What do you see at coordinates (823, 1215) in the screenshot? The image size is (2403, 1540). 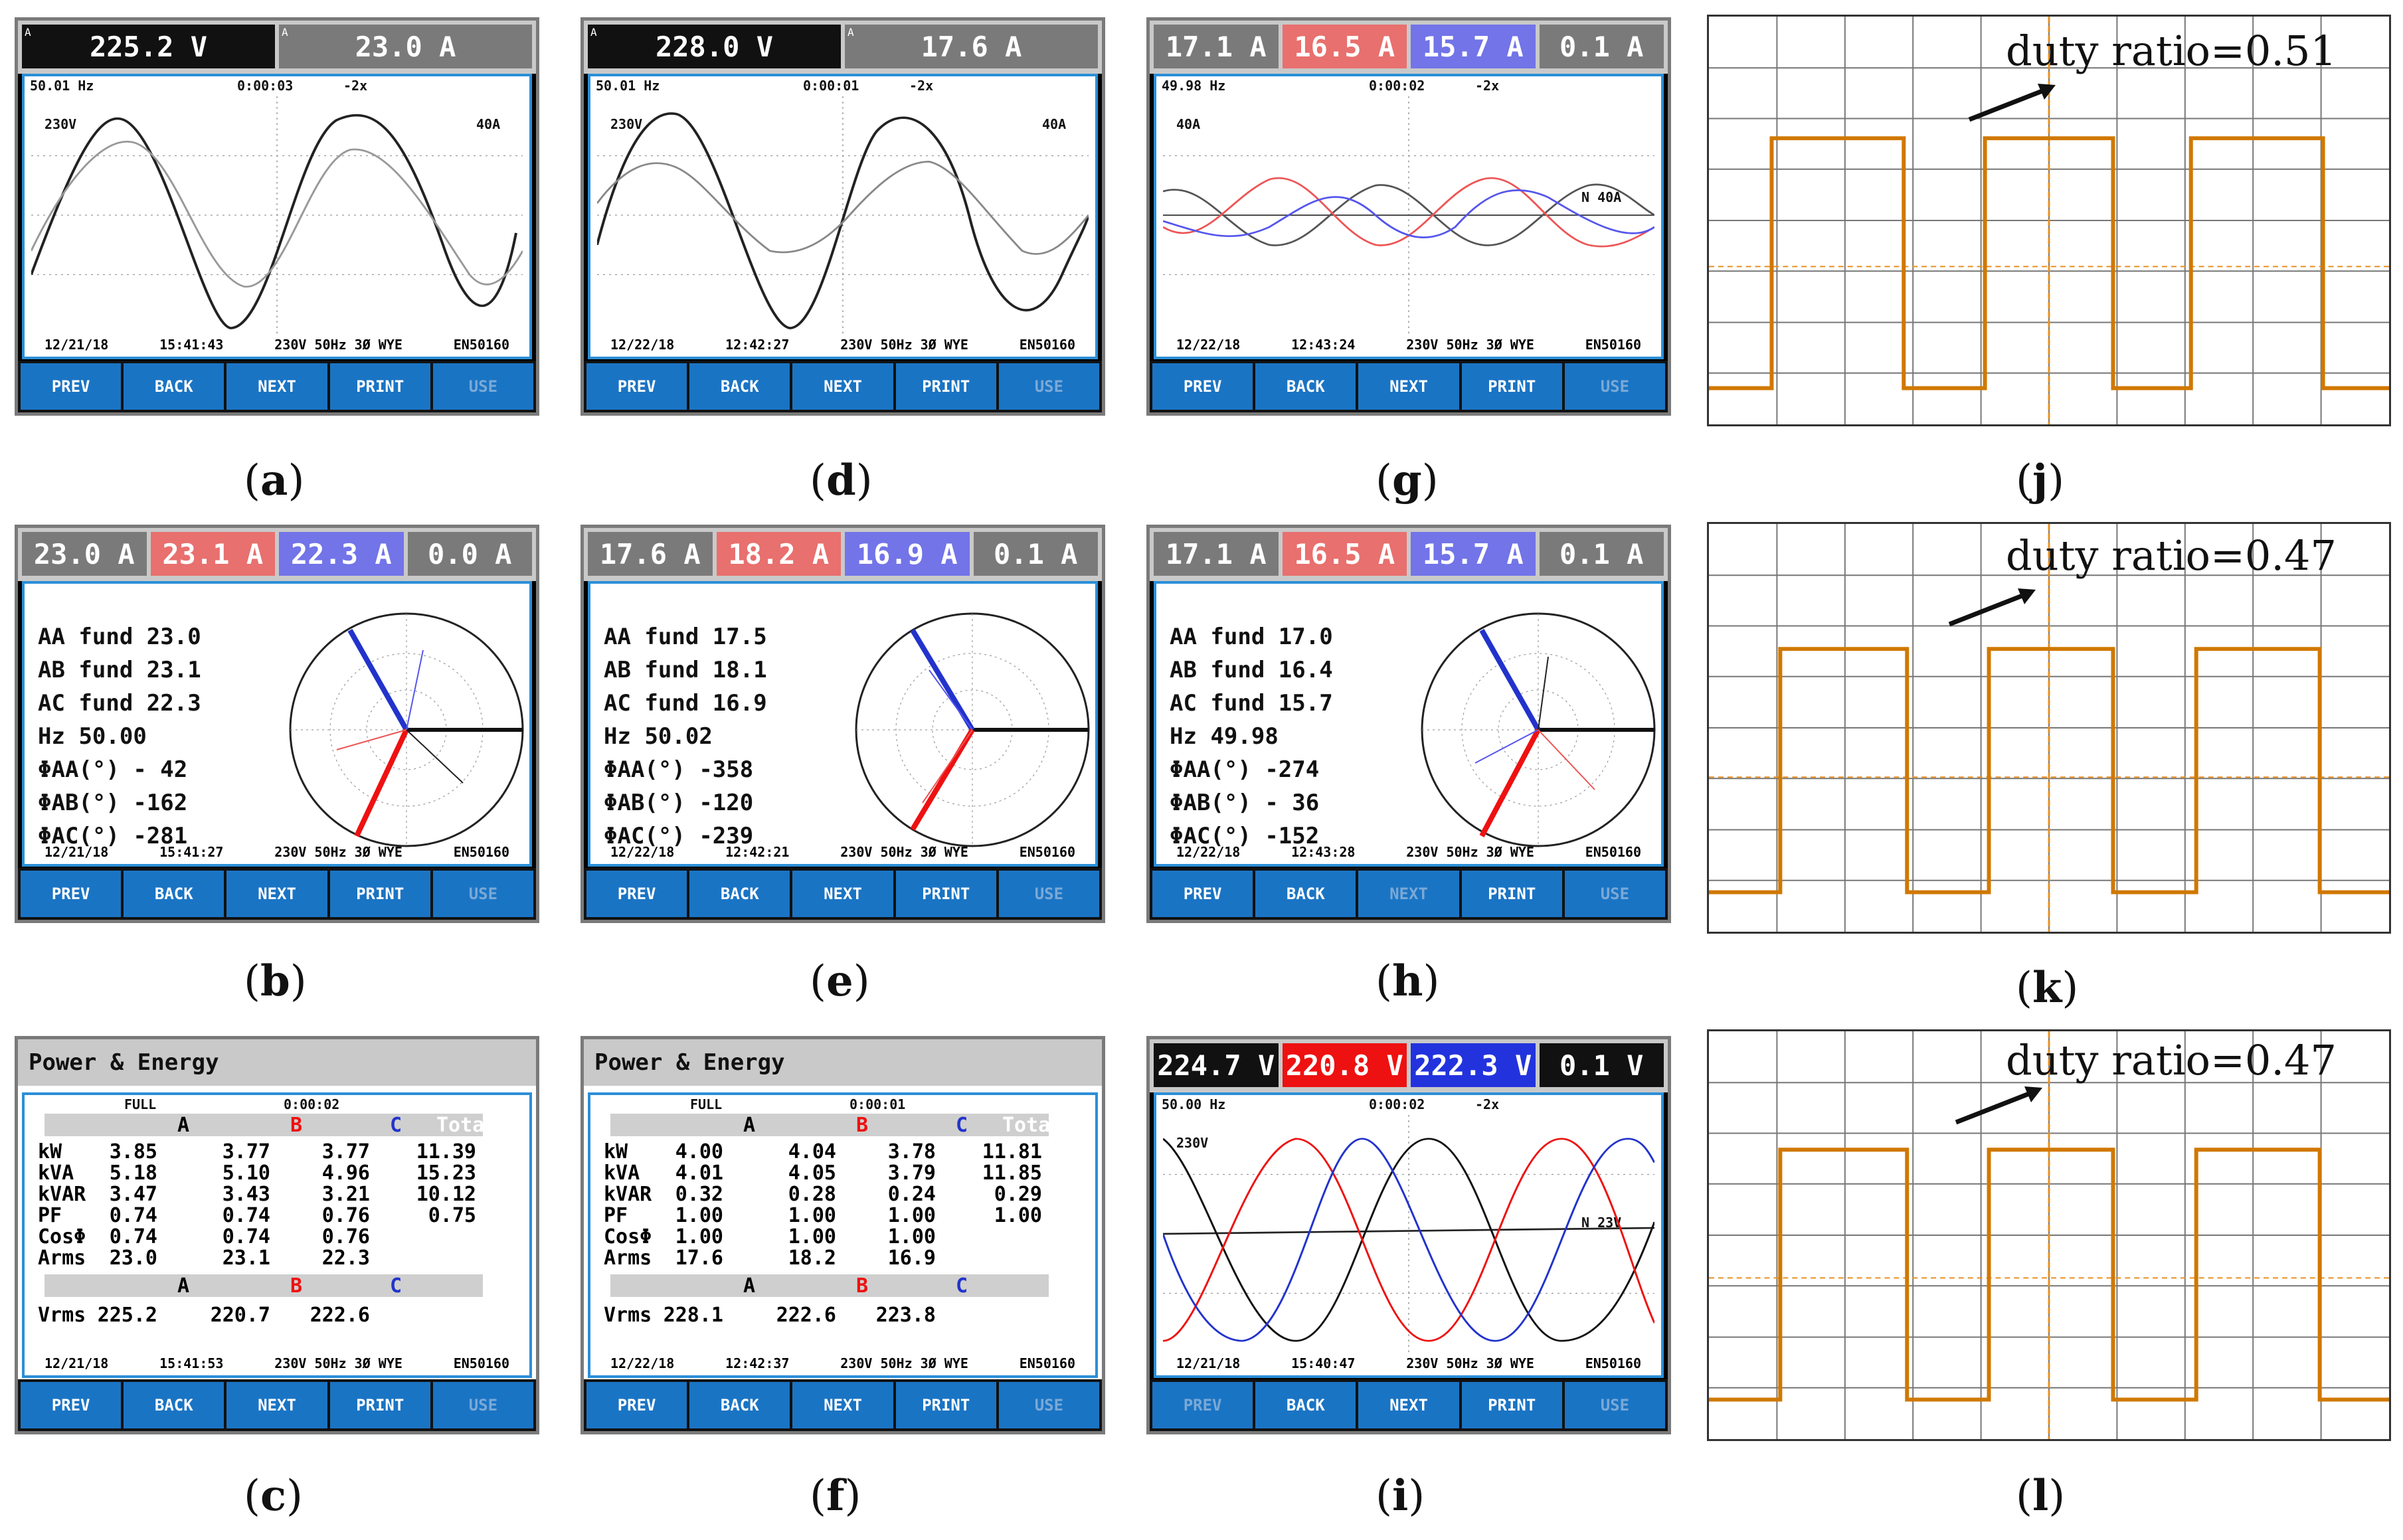 I see `table-row: PF 1.00 1.00 1.00 1.00` at bounding box center [823, 1215].